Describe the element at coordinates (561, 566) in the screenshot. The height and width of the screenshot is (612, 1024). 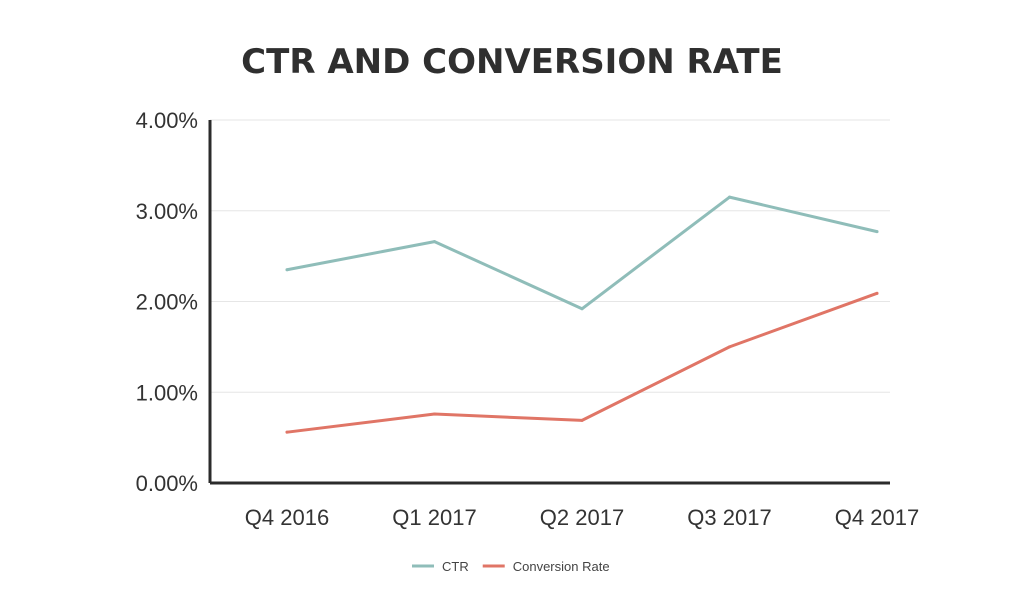
I see `legend-label: Conversion Rate` at that location.